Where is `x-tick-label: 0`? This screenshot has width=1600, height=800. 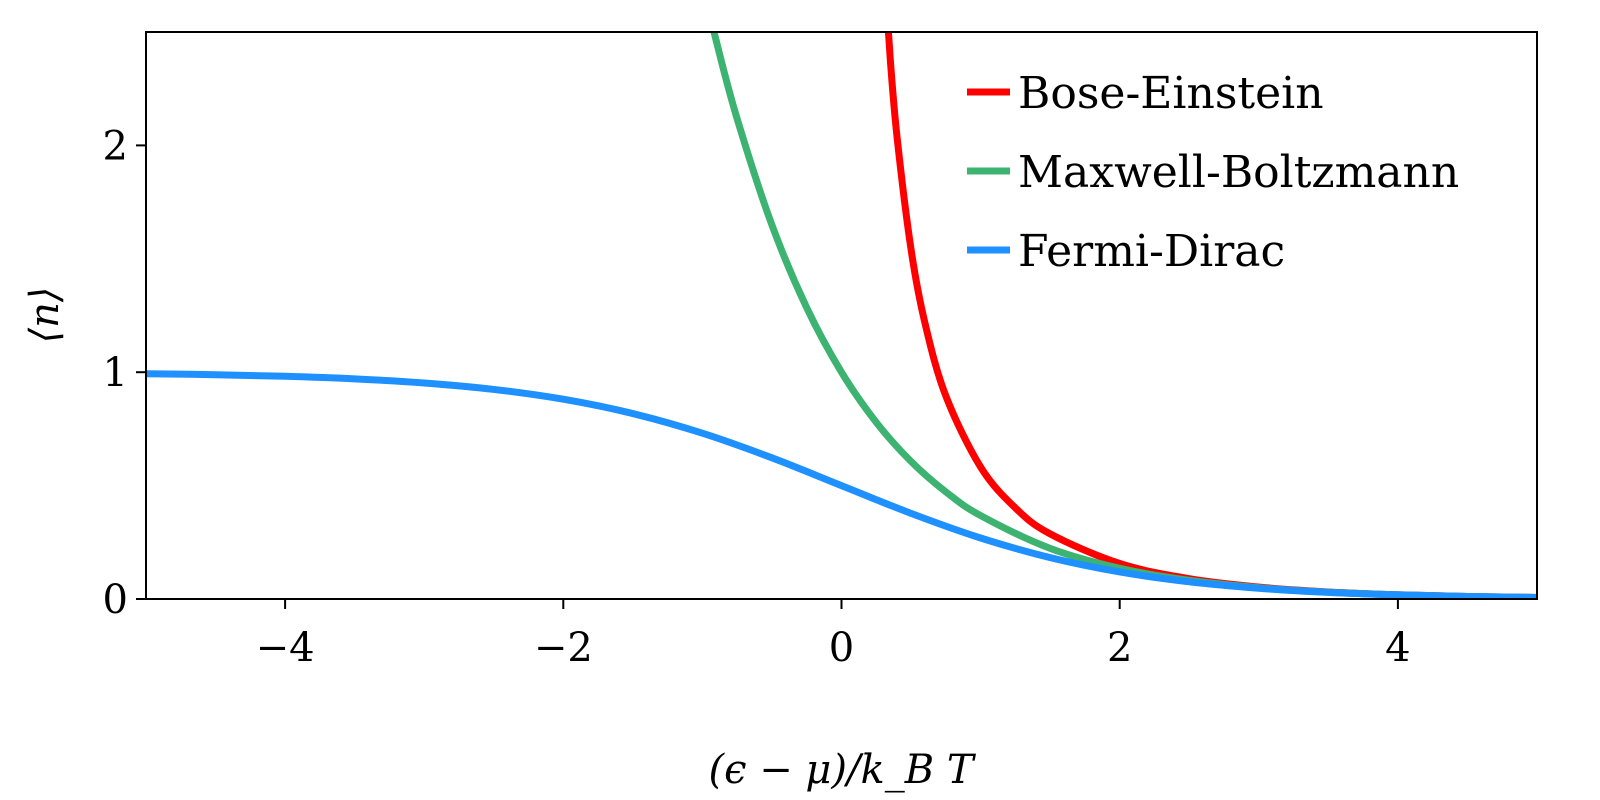
x-tick-label: 0 is located at coordinates (841, 648).